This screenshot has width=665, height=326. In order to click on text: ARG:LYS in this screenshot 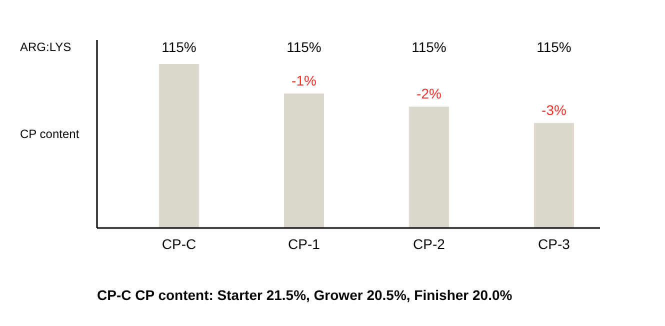, I will do `click(46, 47)`.